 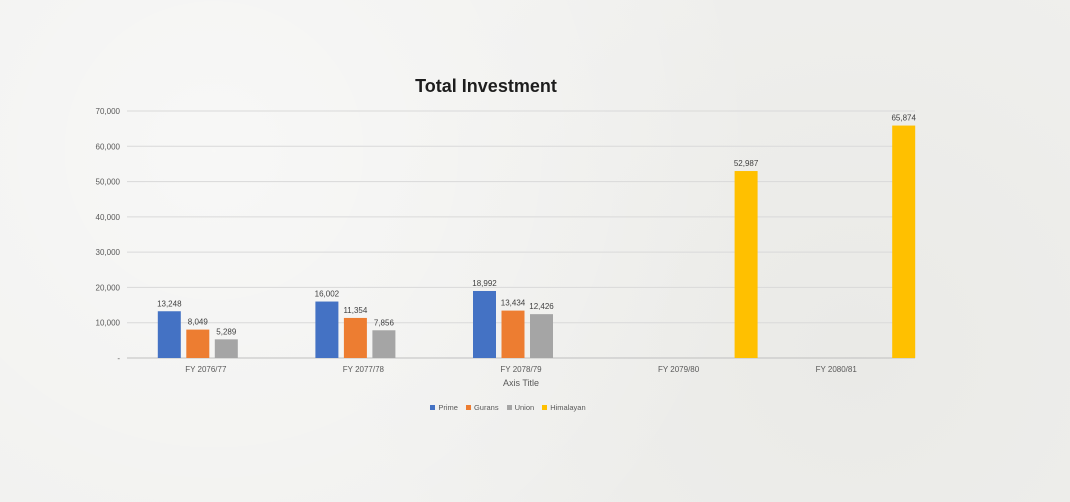 What do you see at coordinates (108, 323) in the screenshot?
I see `y-tick-label: 10,000` at bounding box center [108, 323].